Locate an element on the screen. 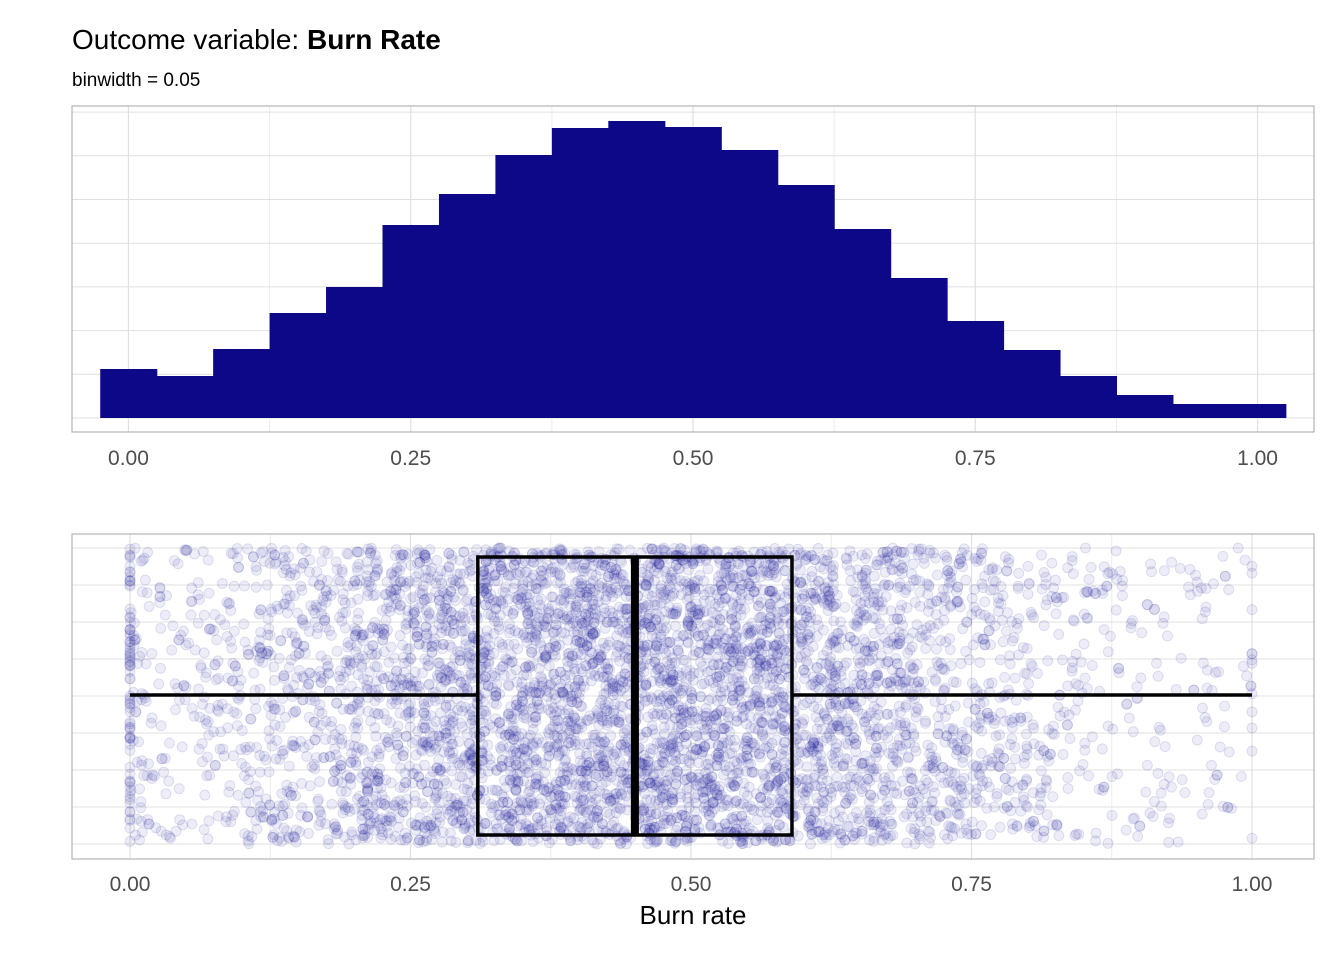  chart-title: Outcome variable: Burn Rate is located at coordinates (256, 40).